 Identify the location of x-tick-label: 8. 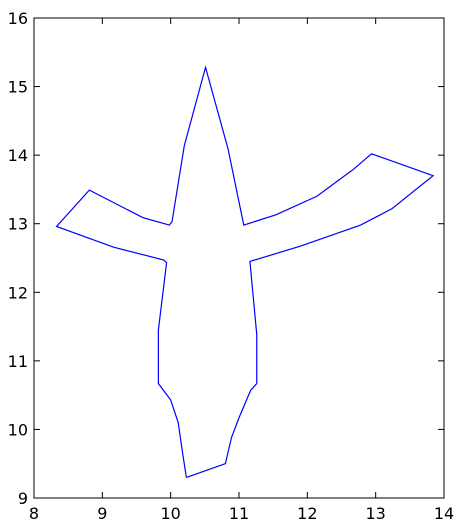
(34, 513).